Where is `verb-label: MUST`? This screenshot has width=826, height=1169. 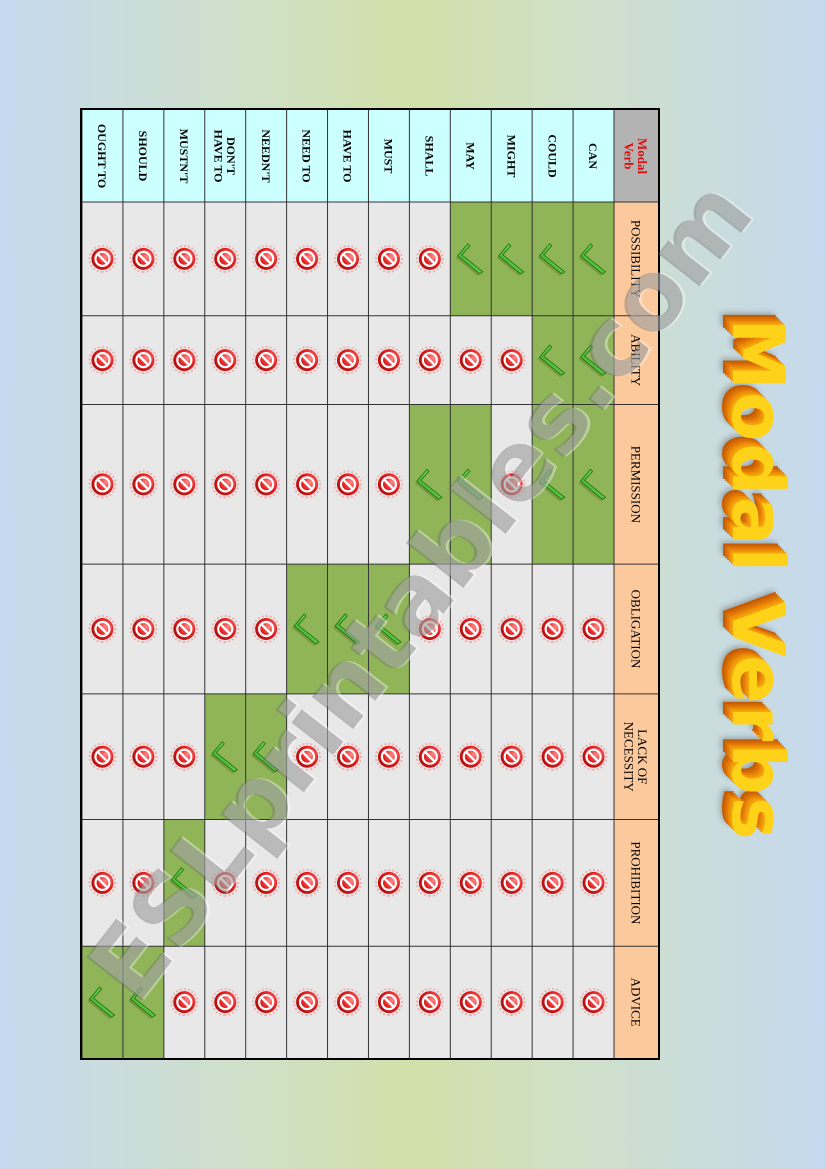
verb-label: MUST is located at coordinates (389, 156).